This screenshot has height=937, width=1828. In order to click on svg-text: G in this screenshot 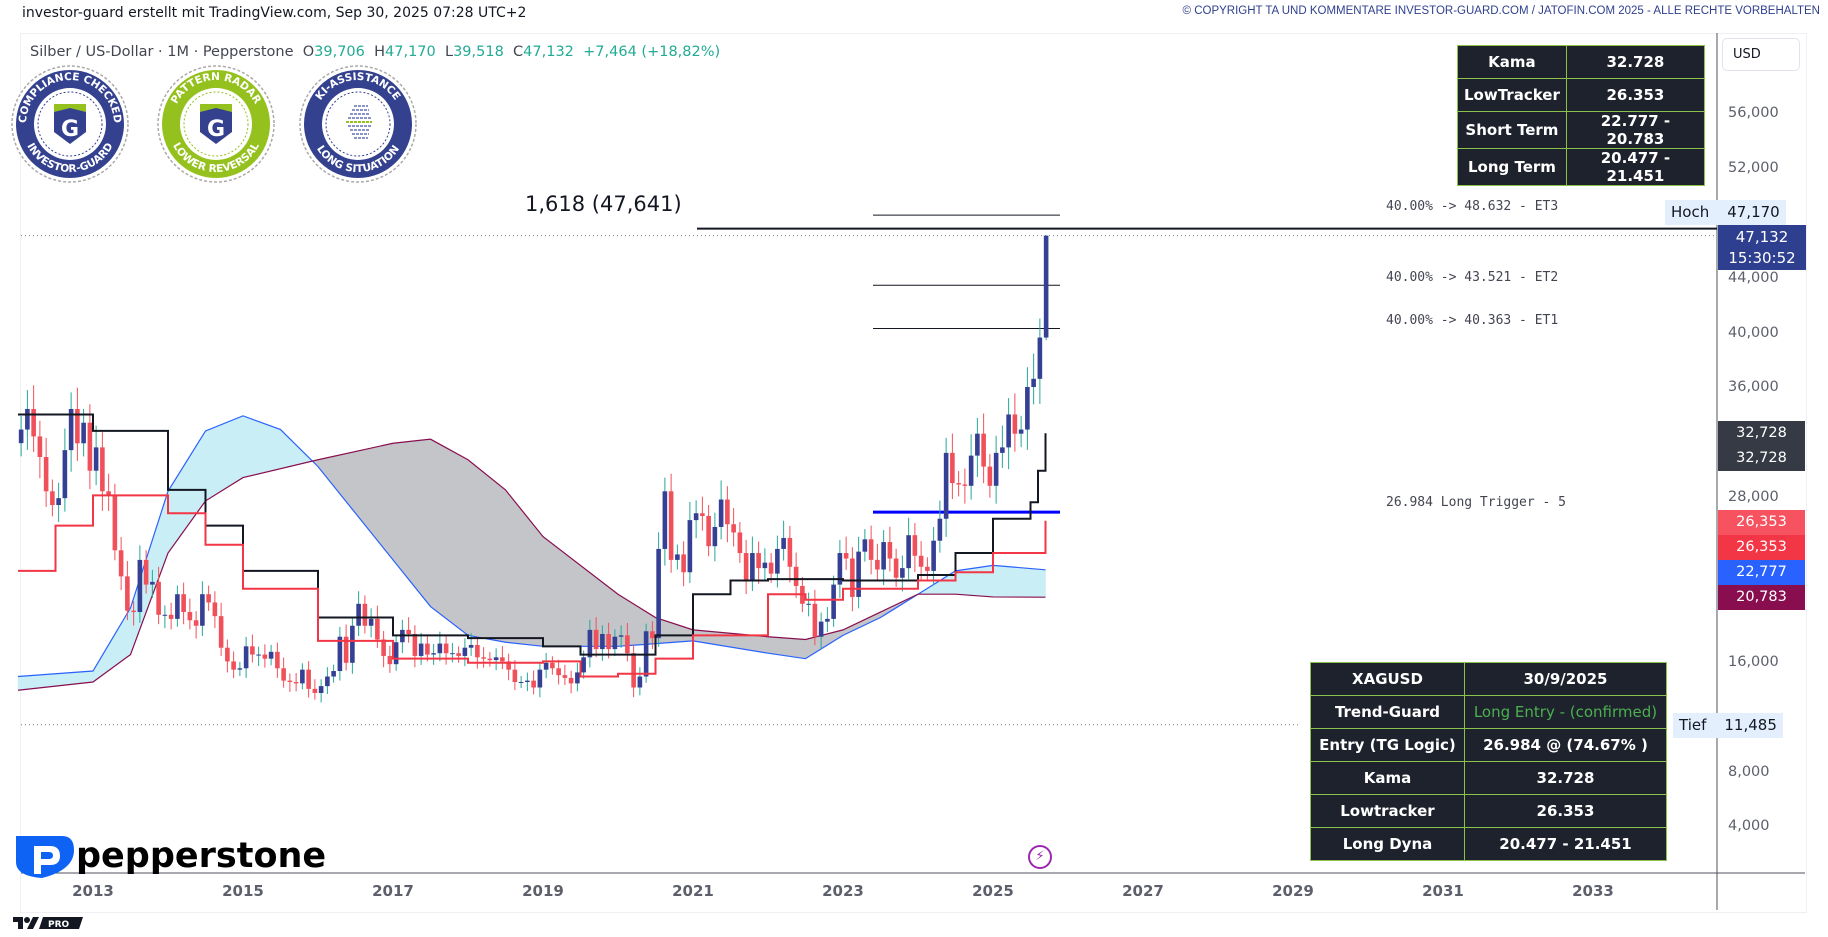, I will do `click(216, 129)`.